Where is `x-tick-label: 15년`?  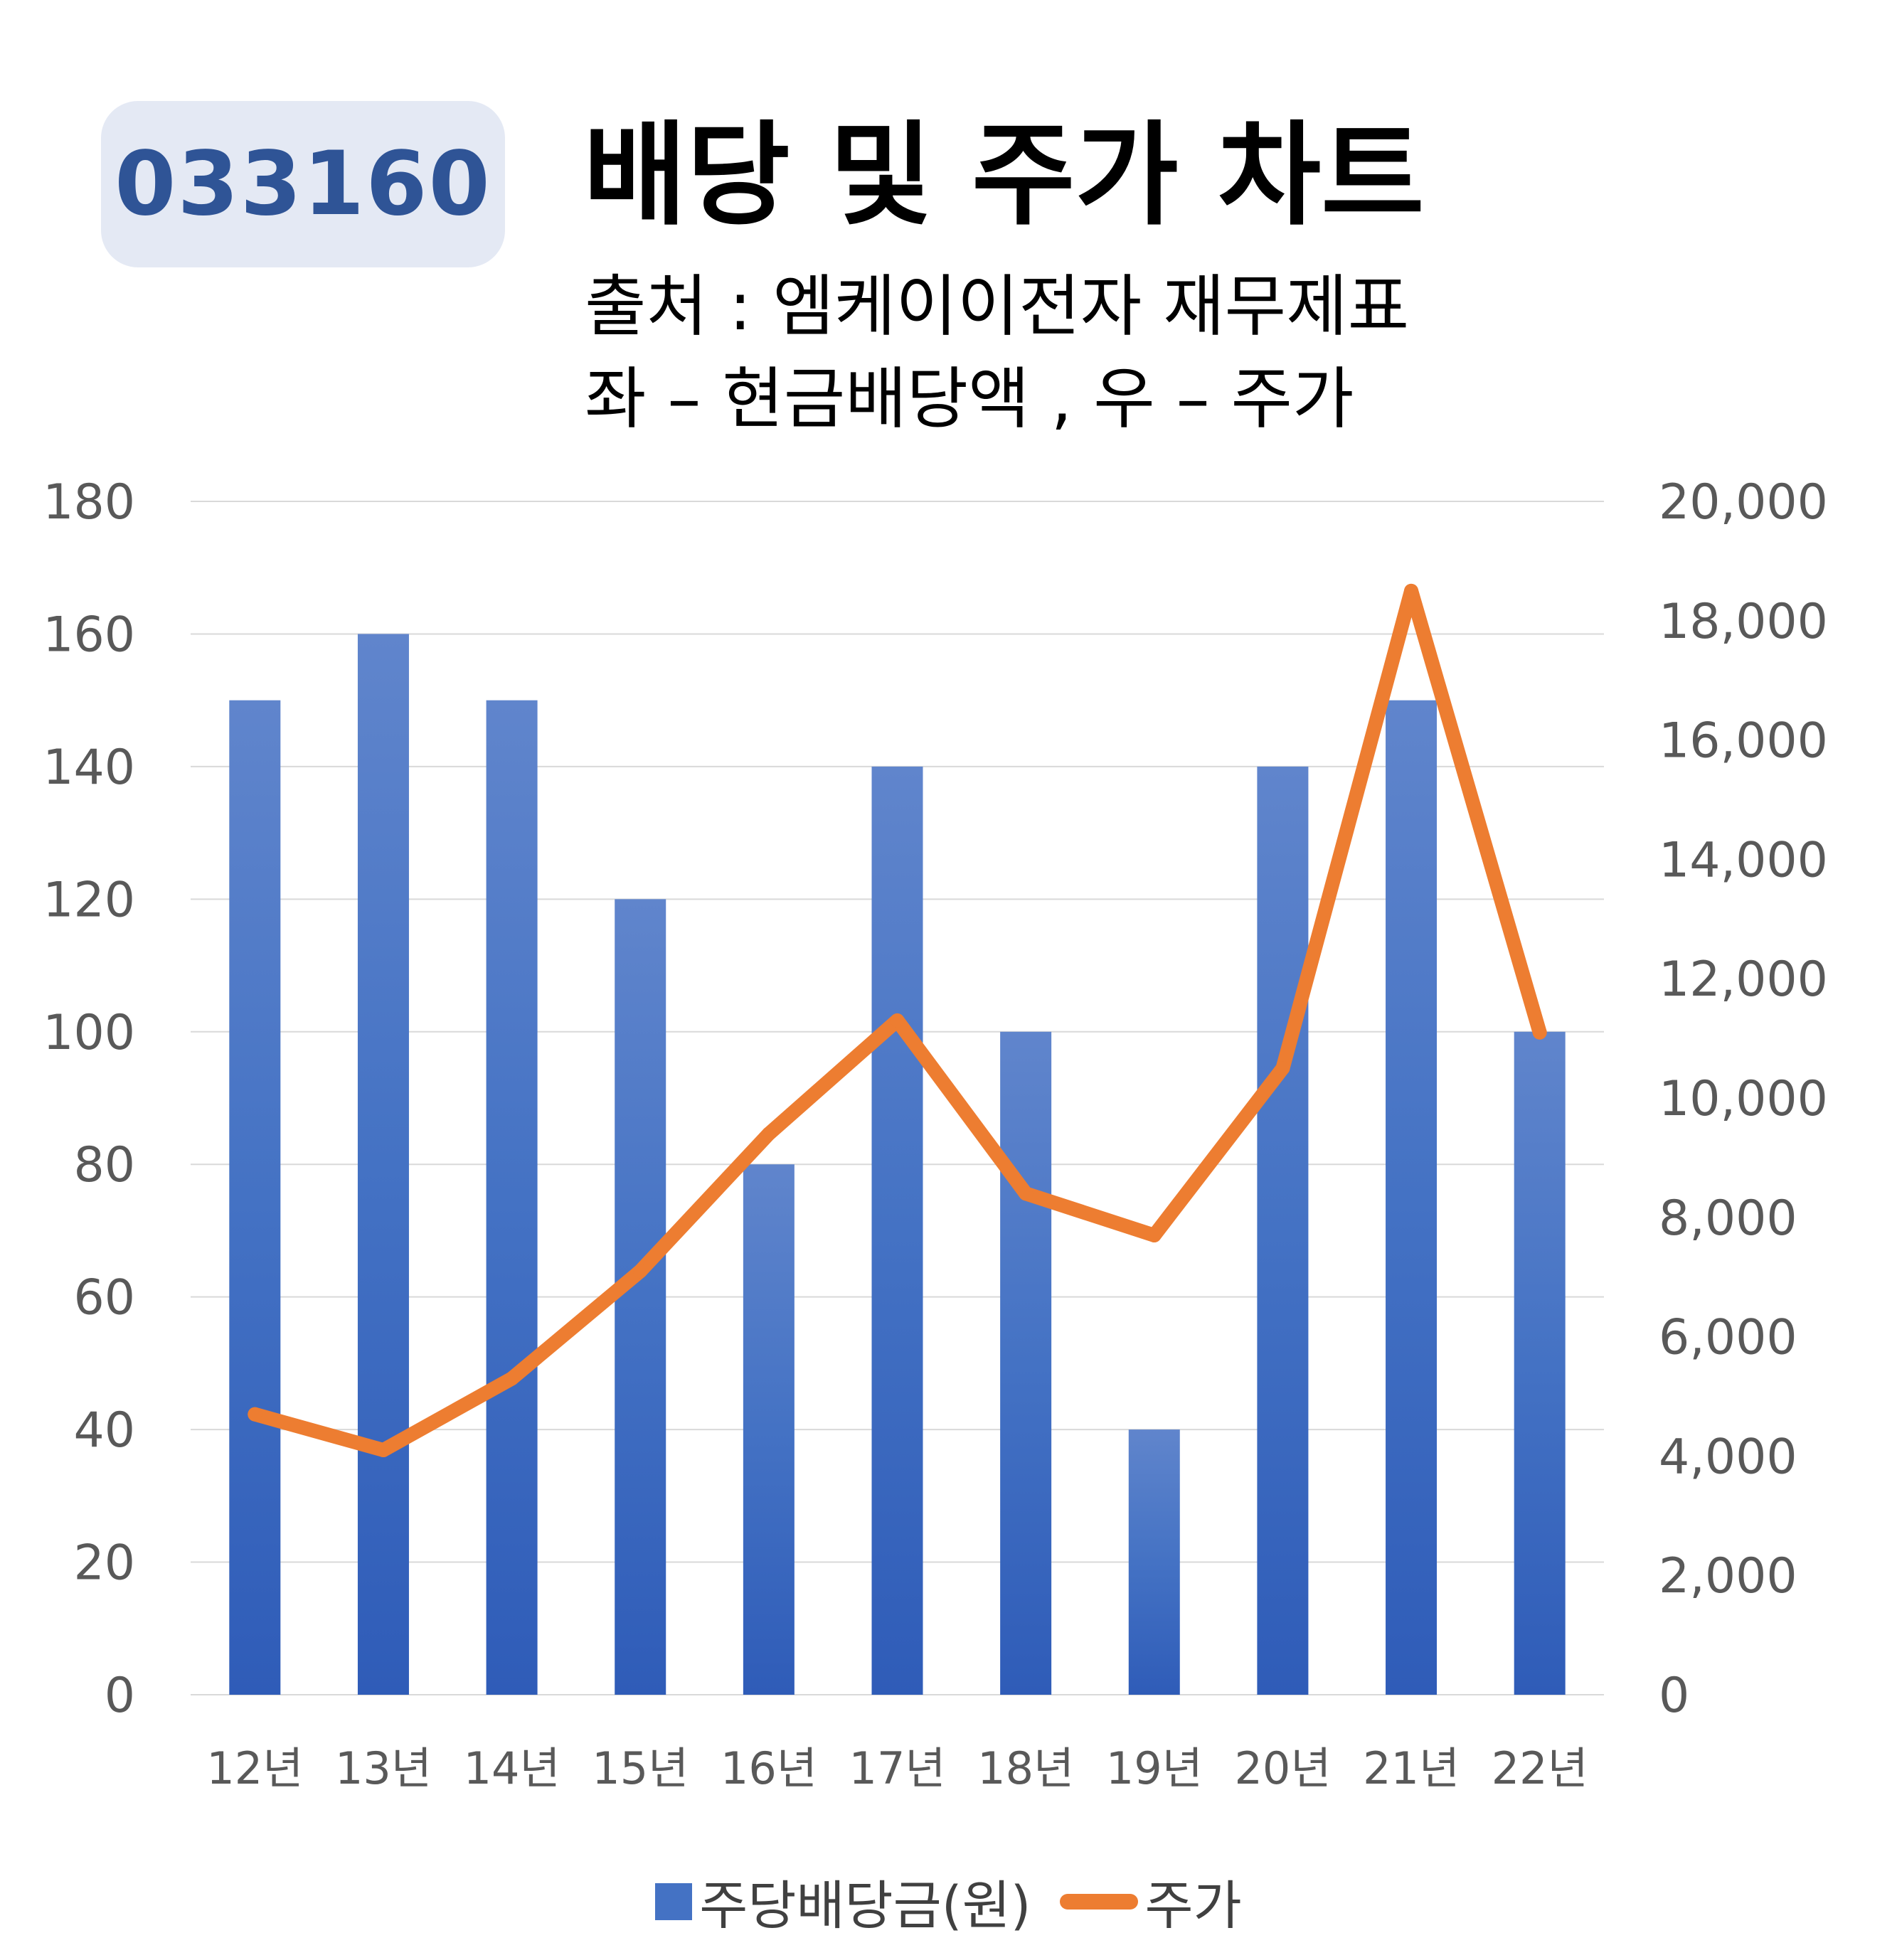
x-tick-label: 15년 is located at coordinates (640, 1768).